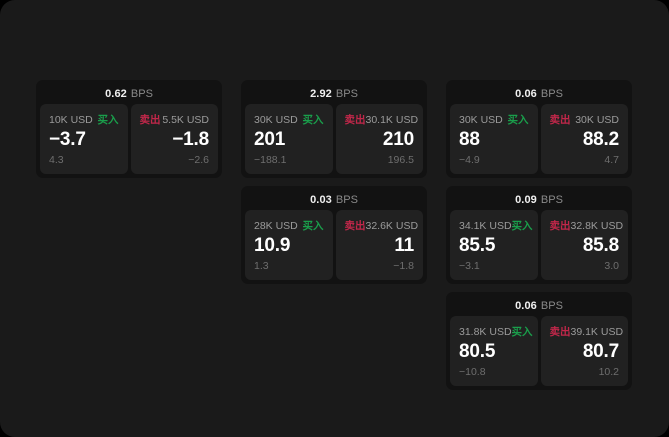  What do you see at coordinates (261, 266) in the screenshot?
I see `buy-sub-value: 1.3` at bounding box center [261, 266].